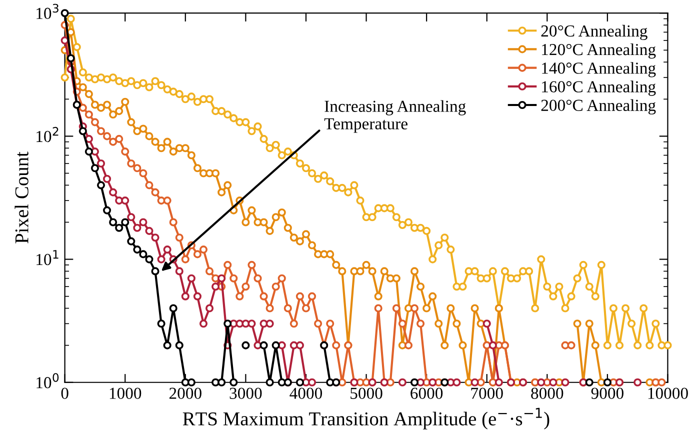 This screenshot has height=437, width=697. I want to click on x-tick-label: 0, so click(64, 393).